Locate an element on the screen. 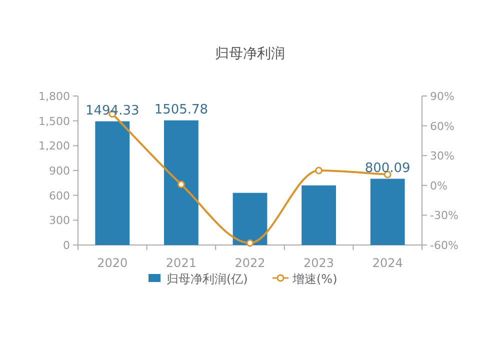 This screenshot has width=500, height=362. chart-title: 归母净利润 is located at coordinates (250, 54).